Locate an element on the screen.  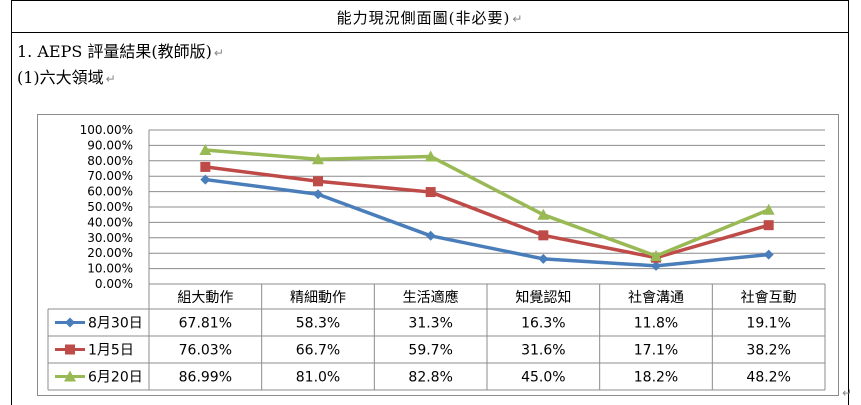
y-tick-label: 90.00% is located at coordinates (110, 145).